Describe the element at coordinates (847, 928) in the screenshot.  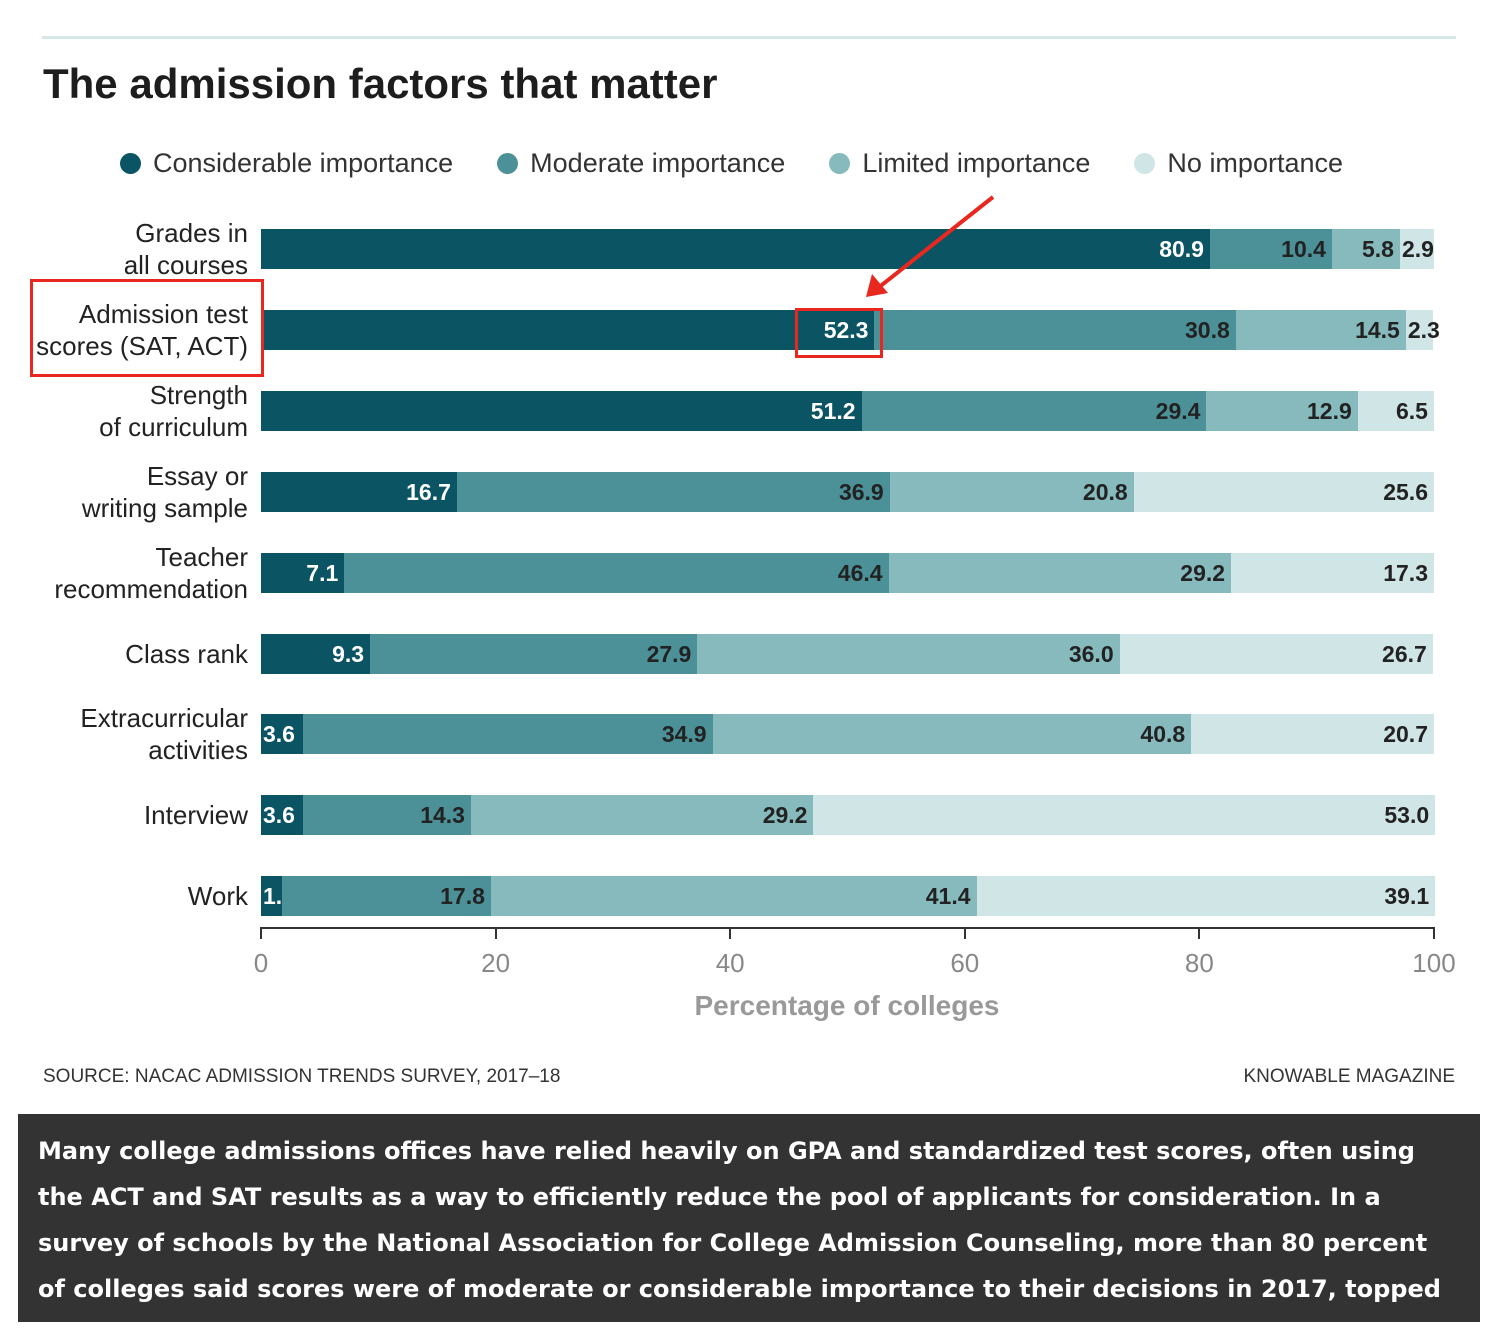
I see `x-axis` at that location.